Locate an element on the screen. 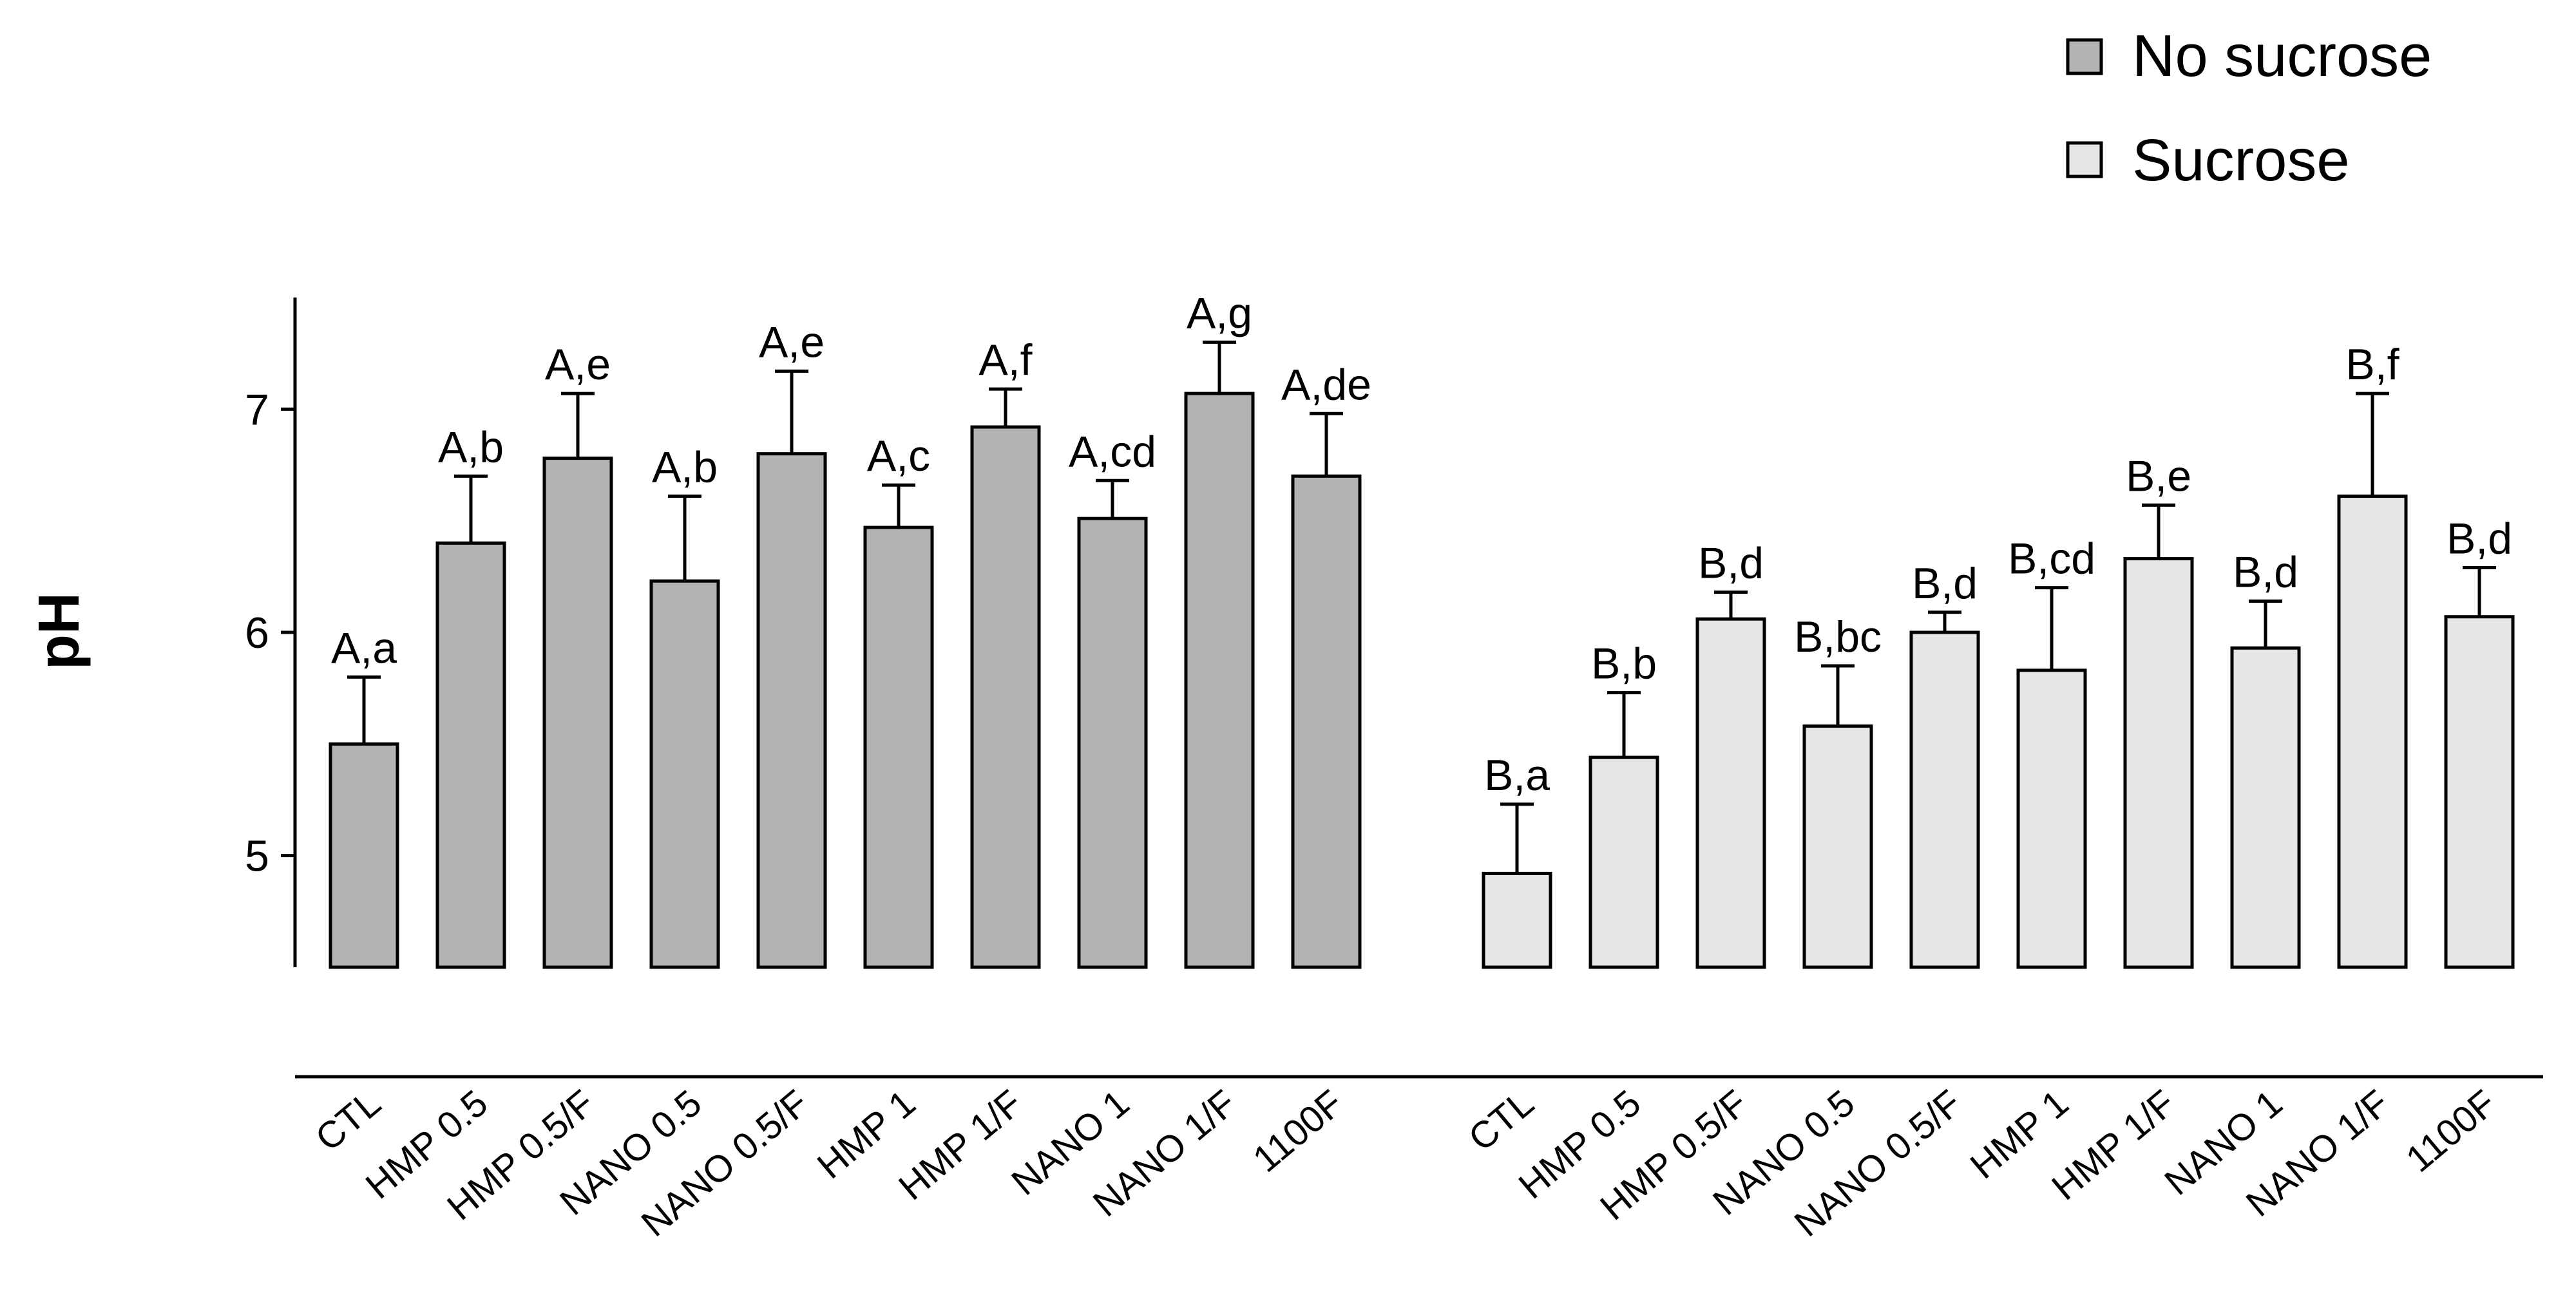 This screenshot has width=2576, height=1295. significance-label: A,c is located at coordinates (899, 455).